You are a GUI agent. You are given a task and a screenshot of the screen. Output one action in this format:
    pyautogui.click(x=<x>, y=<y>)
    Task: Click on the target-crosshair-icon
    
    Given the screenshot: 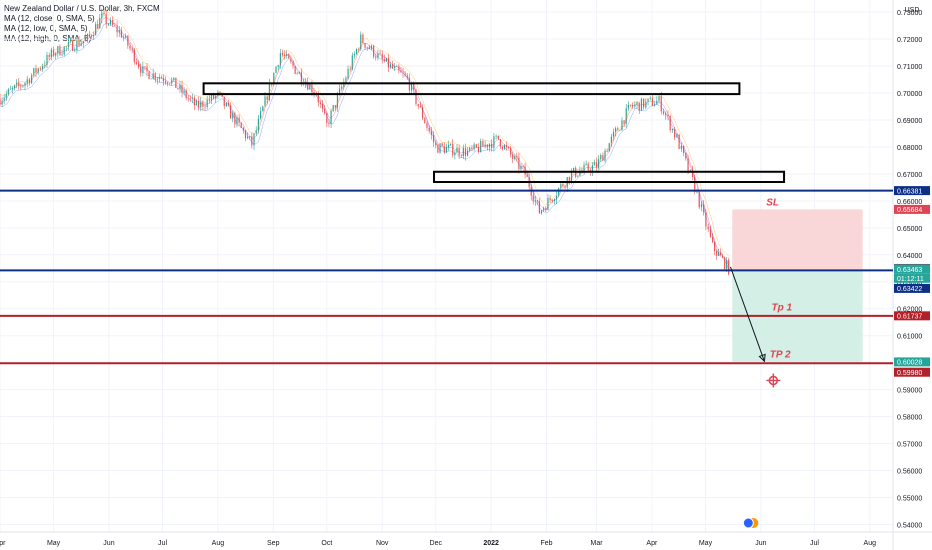 What is the action you would take?
    pyautogui.click(x=773, y=380)
    